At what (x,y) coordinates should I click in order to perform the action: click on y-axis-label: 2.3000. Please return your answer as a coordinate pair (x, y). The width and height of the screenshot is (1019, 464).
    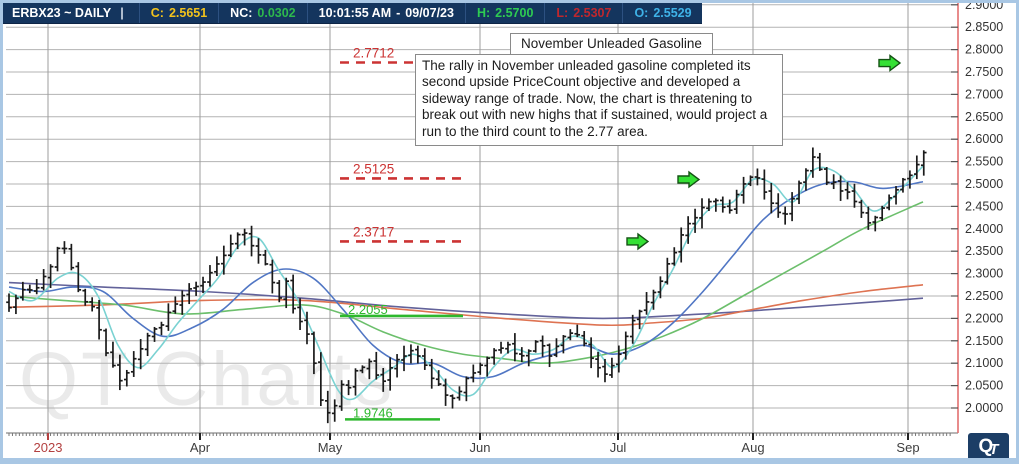
    Looking at the image, I should click on (984, 274).